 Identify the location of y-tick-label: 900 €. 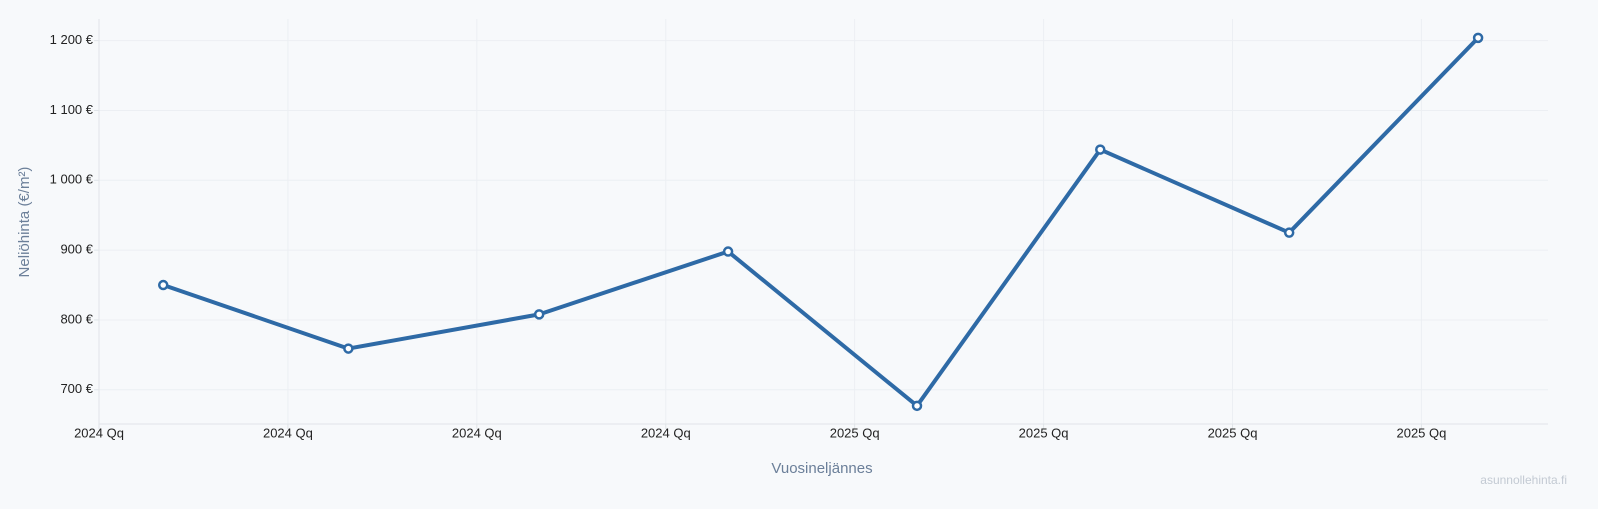
(76, 249).